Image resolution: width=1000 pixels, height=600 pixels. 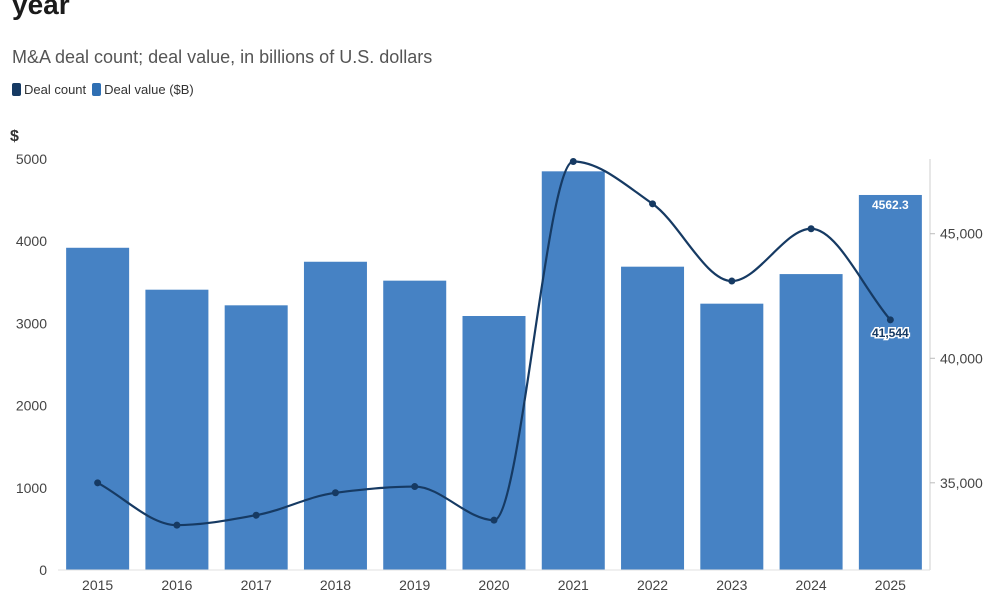 What do you see at coordinates (573, 585) in the screenshot?
I see `x-tick-label: 2021` at bounding box center [573, 585].